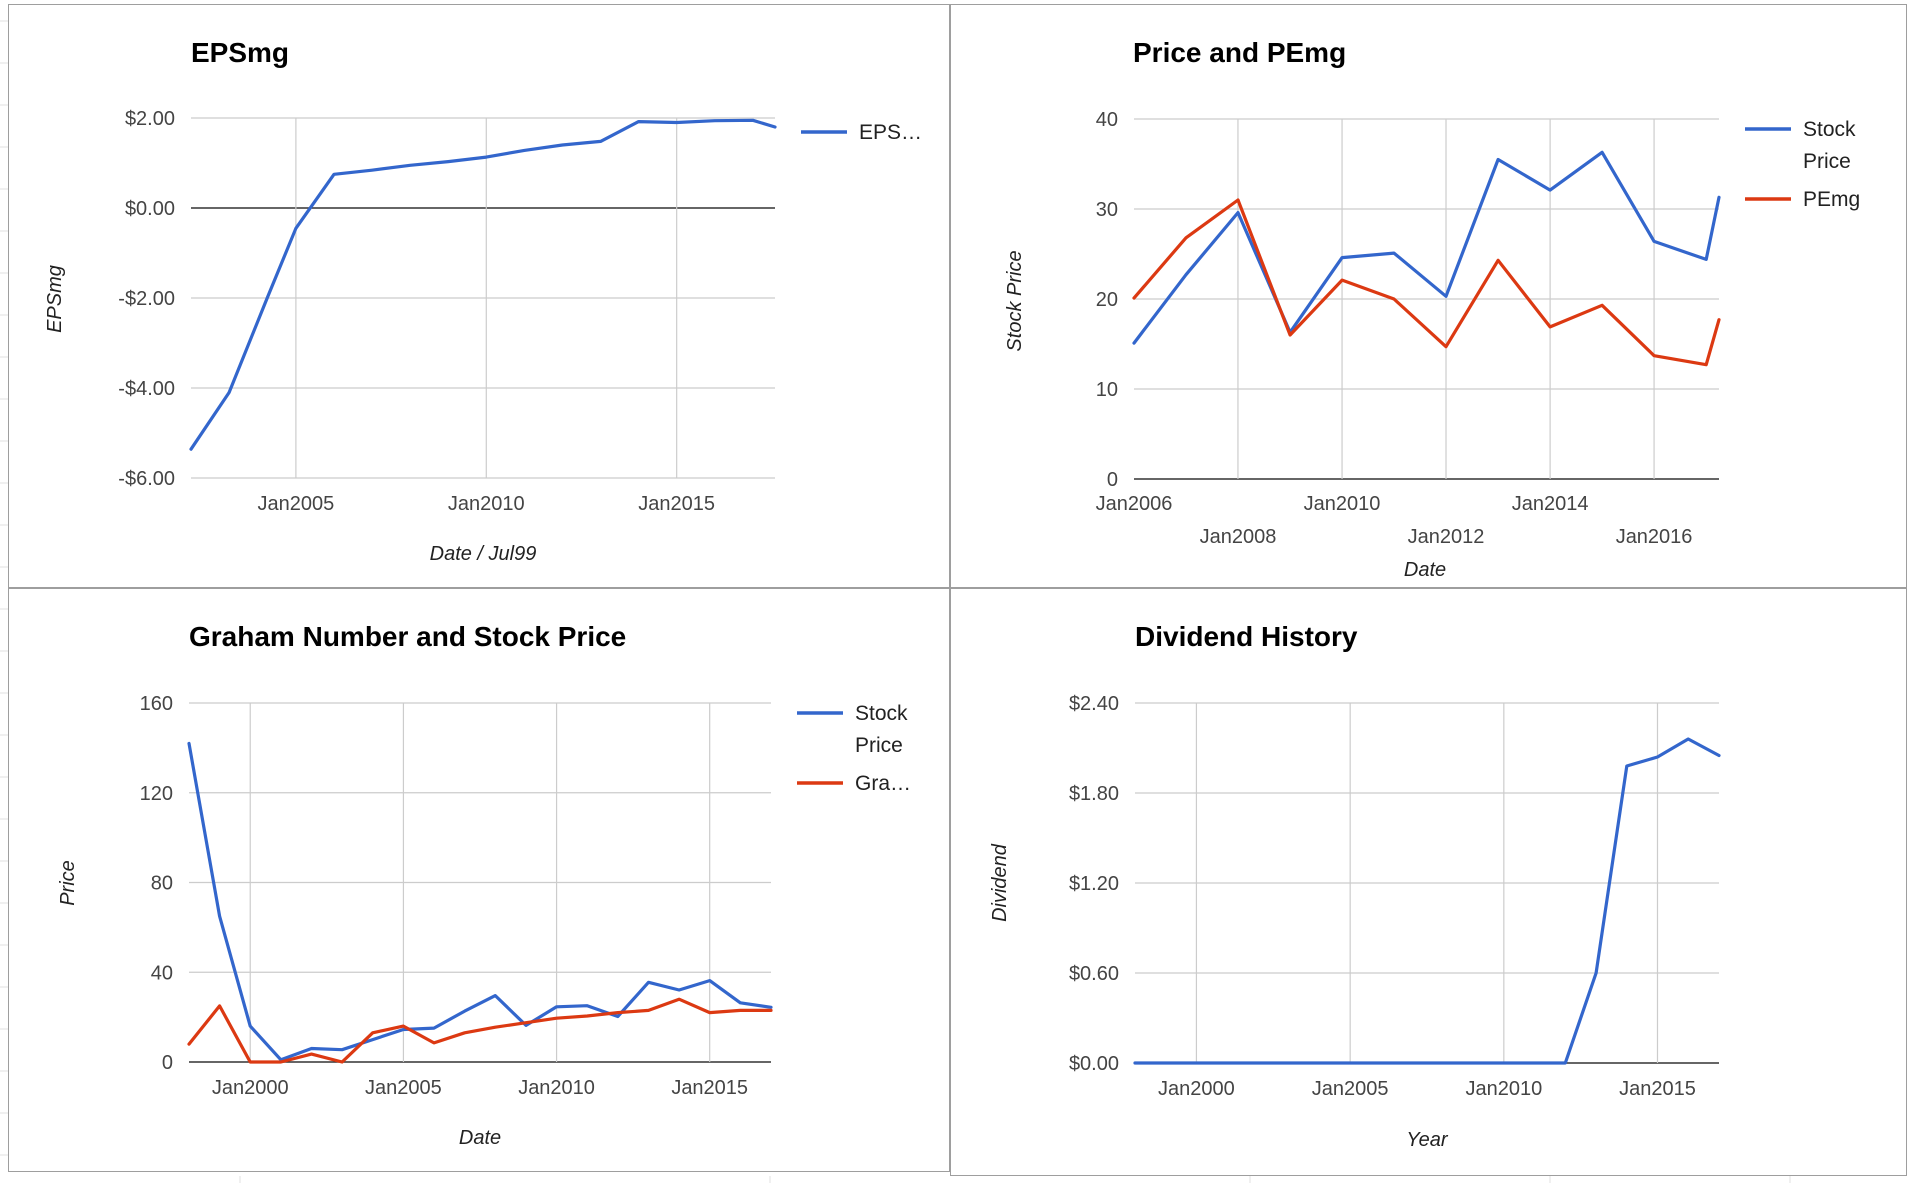 Image resolution: width=1907 pixels, height=1183 pixels. Describe the element at coordinates (1831, 199) in the screenshot. I see `legend-label: PEmg` at that location.